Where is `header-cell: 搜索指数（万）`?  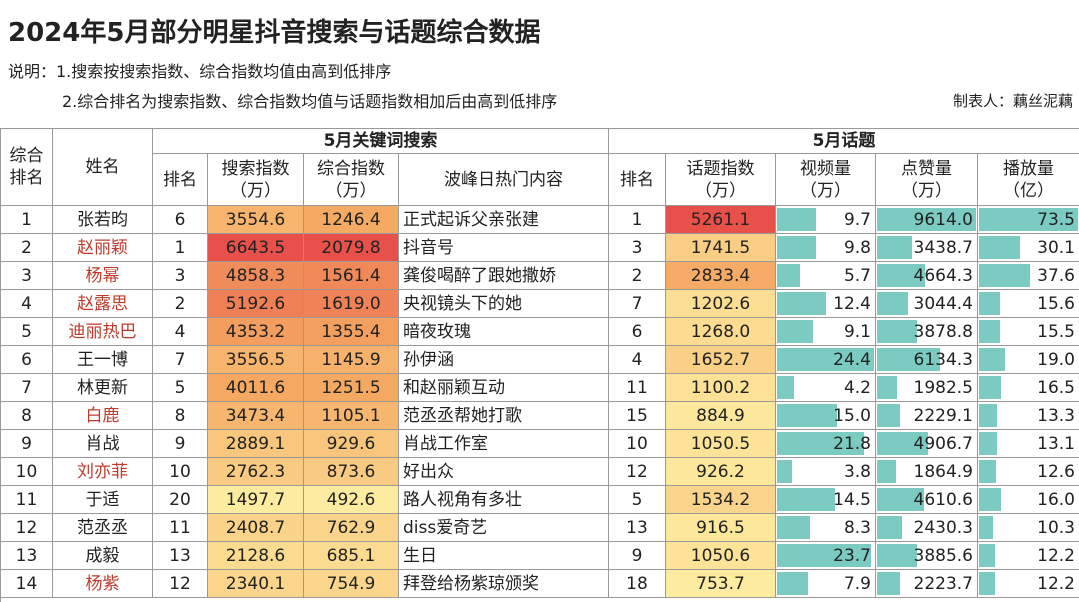
header-cell: 搜索指数（万） is located at coordinates (256, 180).